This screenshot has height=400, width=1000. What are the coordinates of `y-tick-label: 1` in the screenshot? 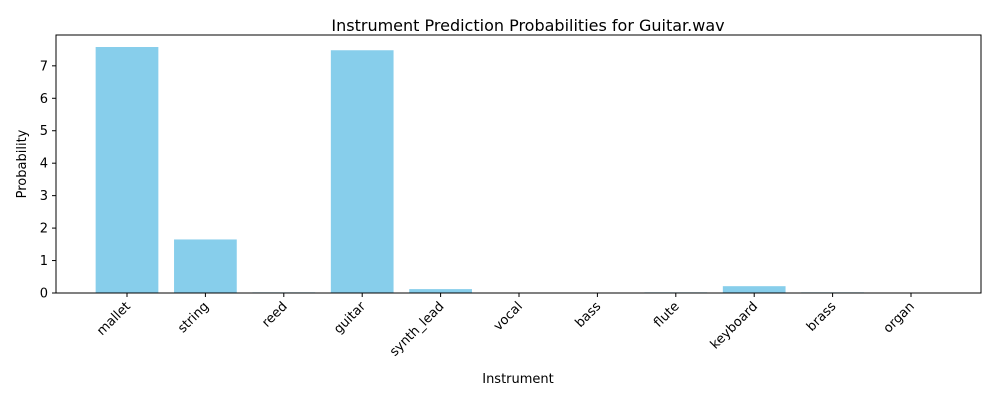 It's located at (44, 261).